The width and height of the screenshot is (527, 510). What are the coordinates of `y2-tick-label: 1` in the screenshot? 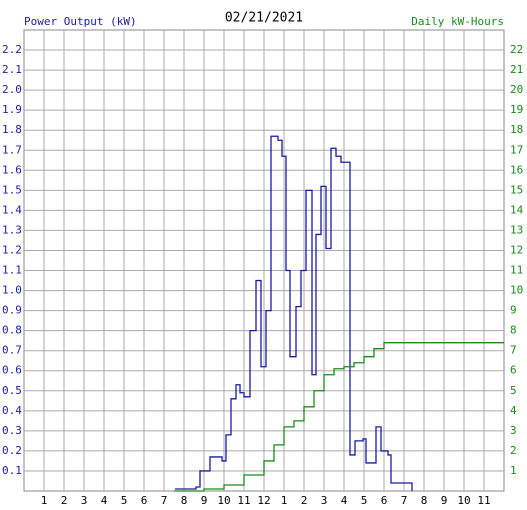 It's located at (513, 470).